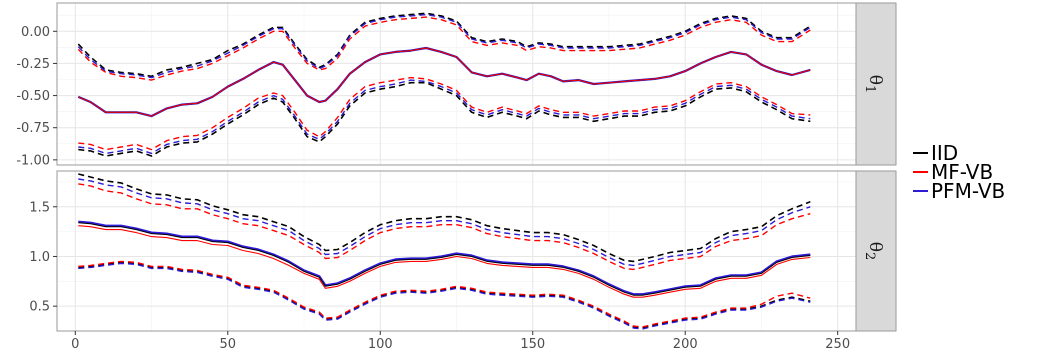 The height and width of the screenshot is (351, 1040). Describe the element at coordinates (875, 80) in the screenshot. I see `panel-theta1-strip-base: θ` at that location.